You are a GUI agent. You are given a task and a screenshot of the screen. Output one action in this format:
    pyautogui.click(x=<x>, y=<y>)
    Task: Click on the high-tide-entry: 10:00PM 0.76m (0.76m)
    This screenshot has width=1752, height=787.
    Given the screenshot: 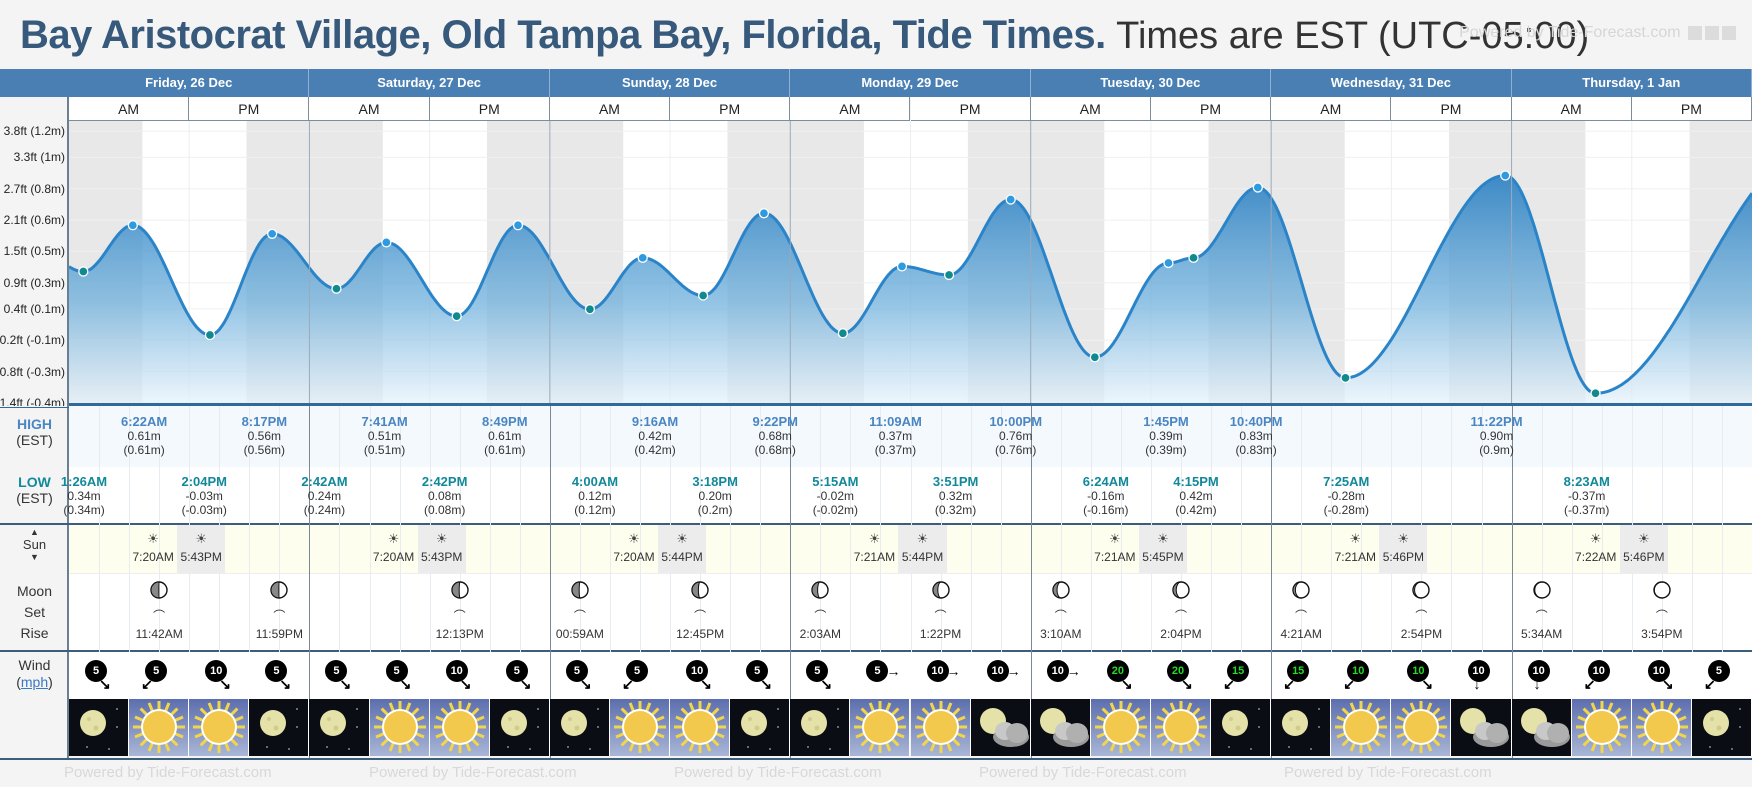 What is the action you would take?
    pyautogui.click(x=1016, y=436)
    